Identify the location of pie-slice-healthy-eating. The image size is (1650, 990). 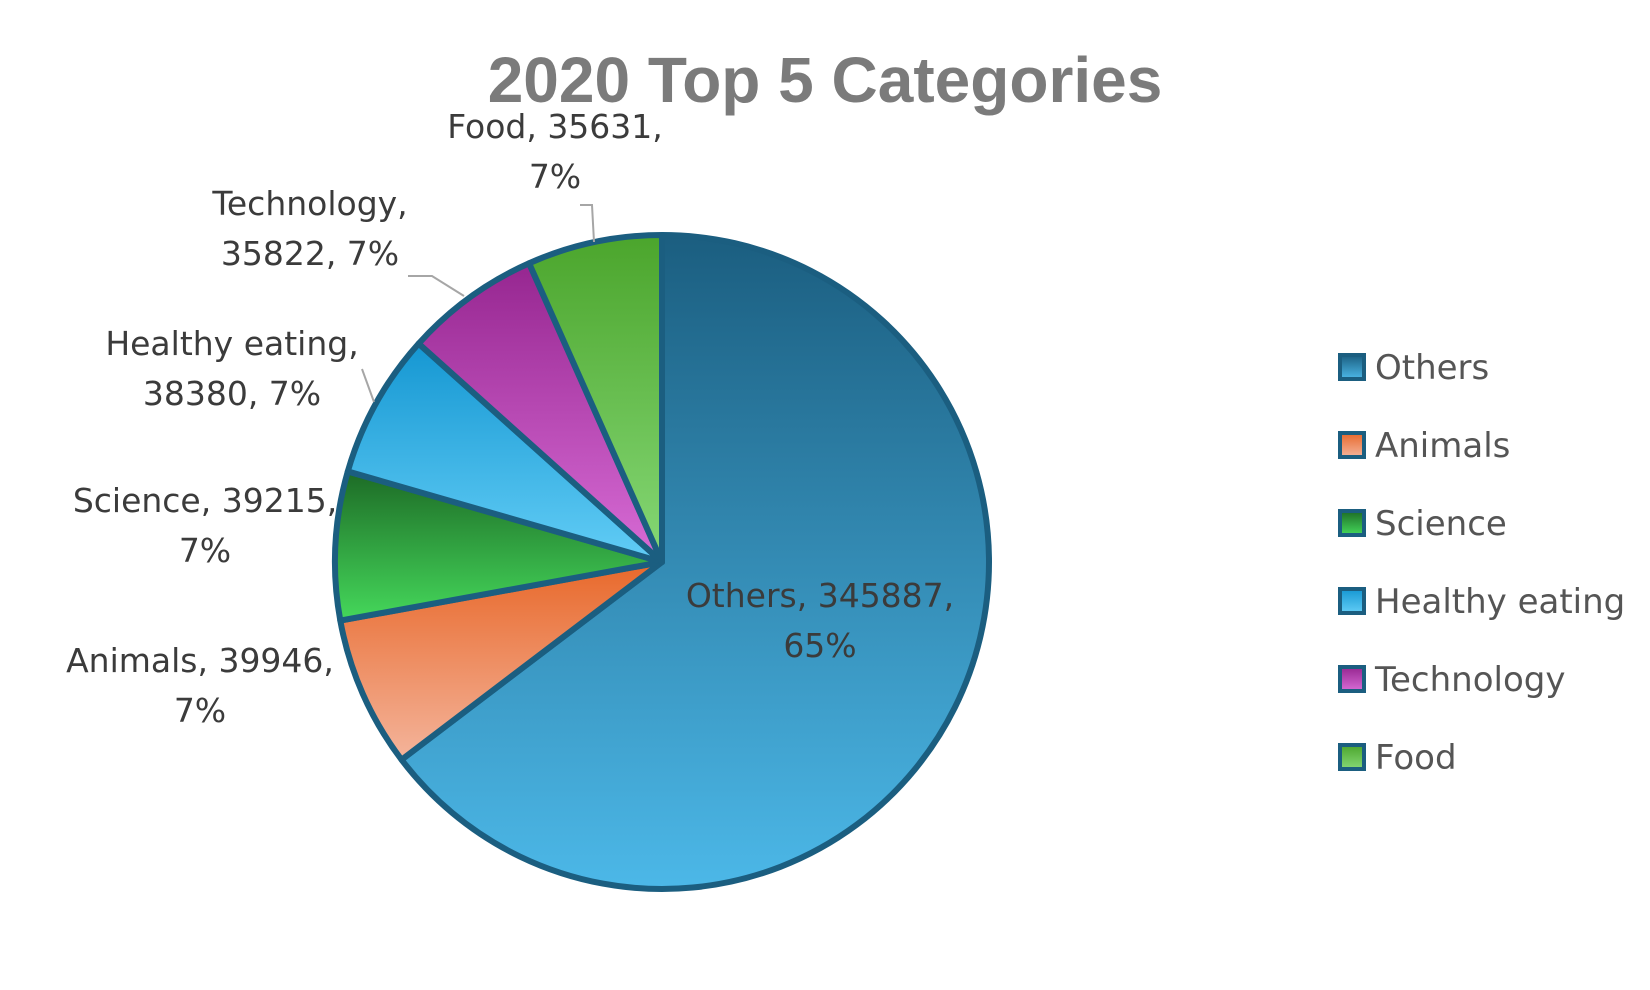
(504, 452).